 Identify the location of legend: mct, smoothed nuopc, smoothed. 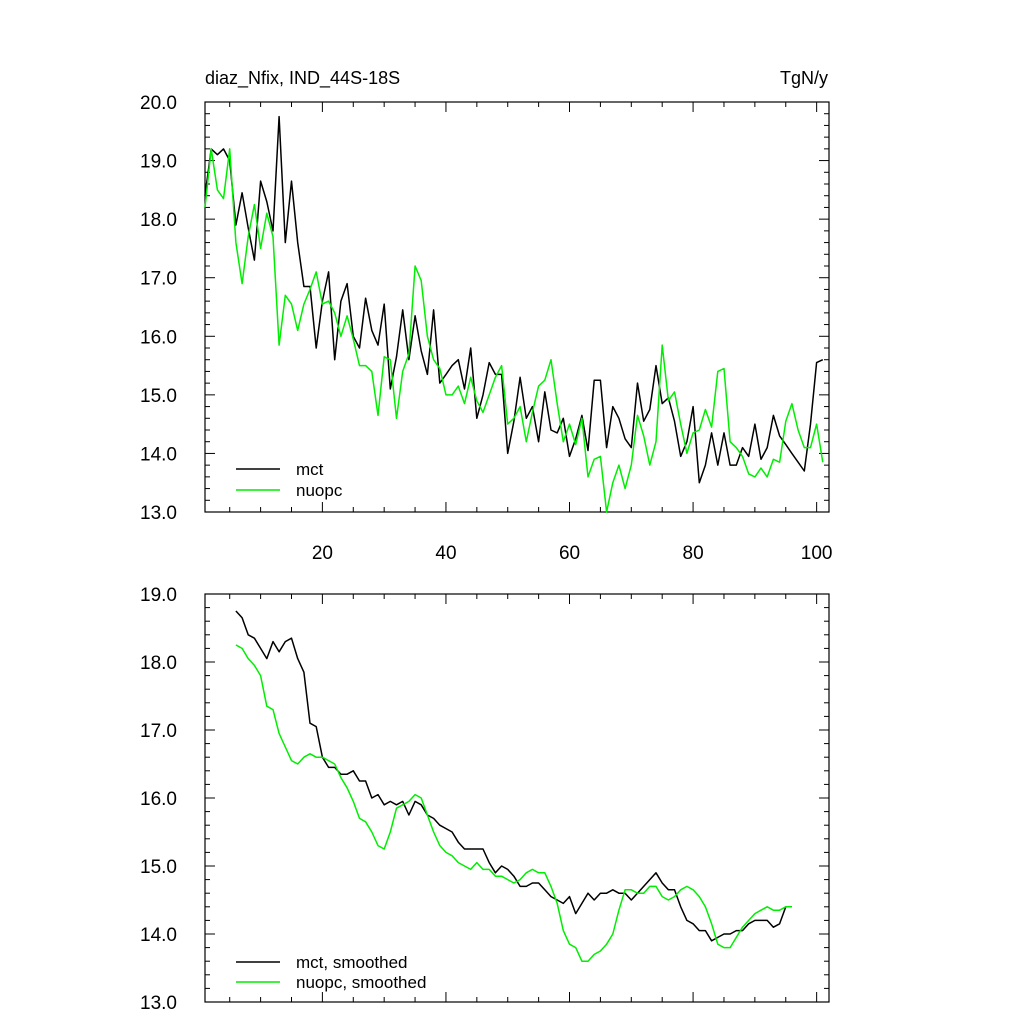
(331, 972).